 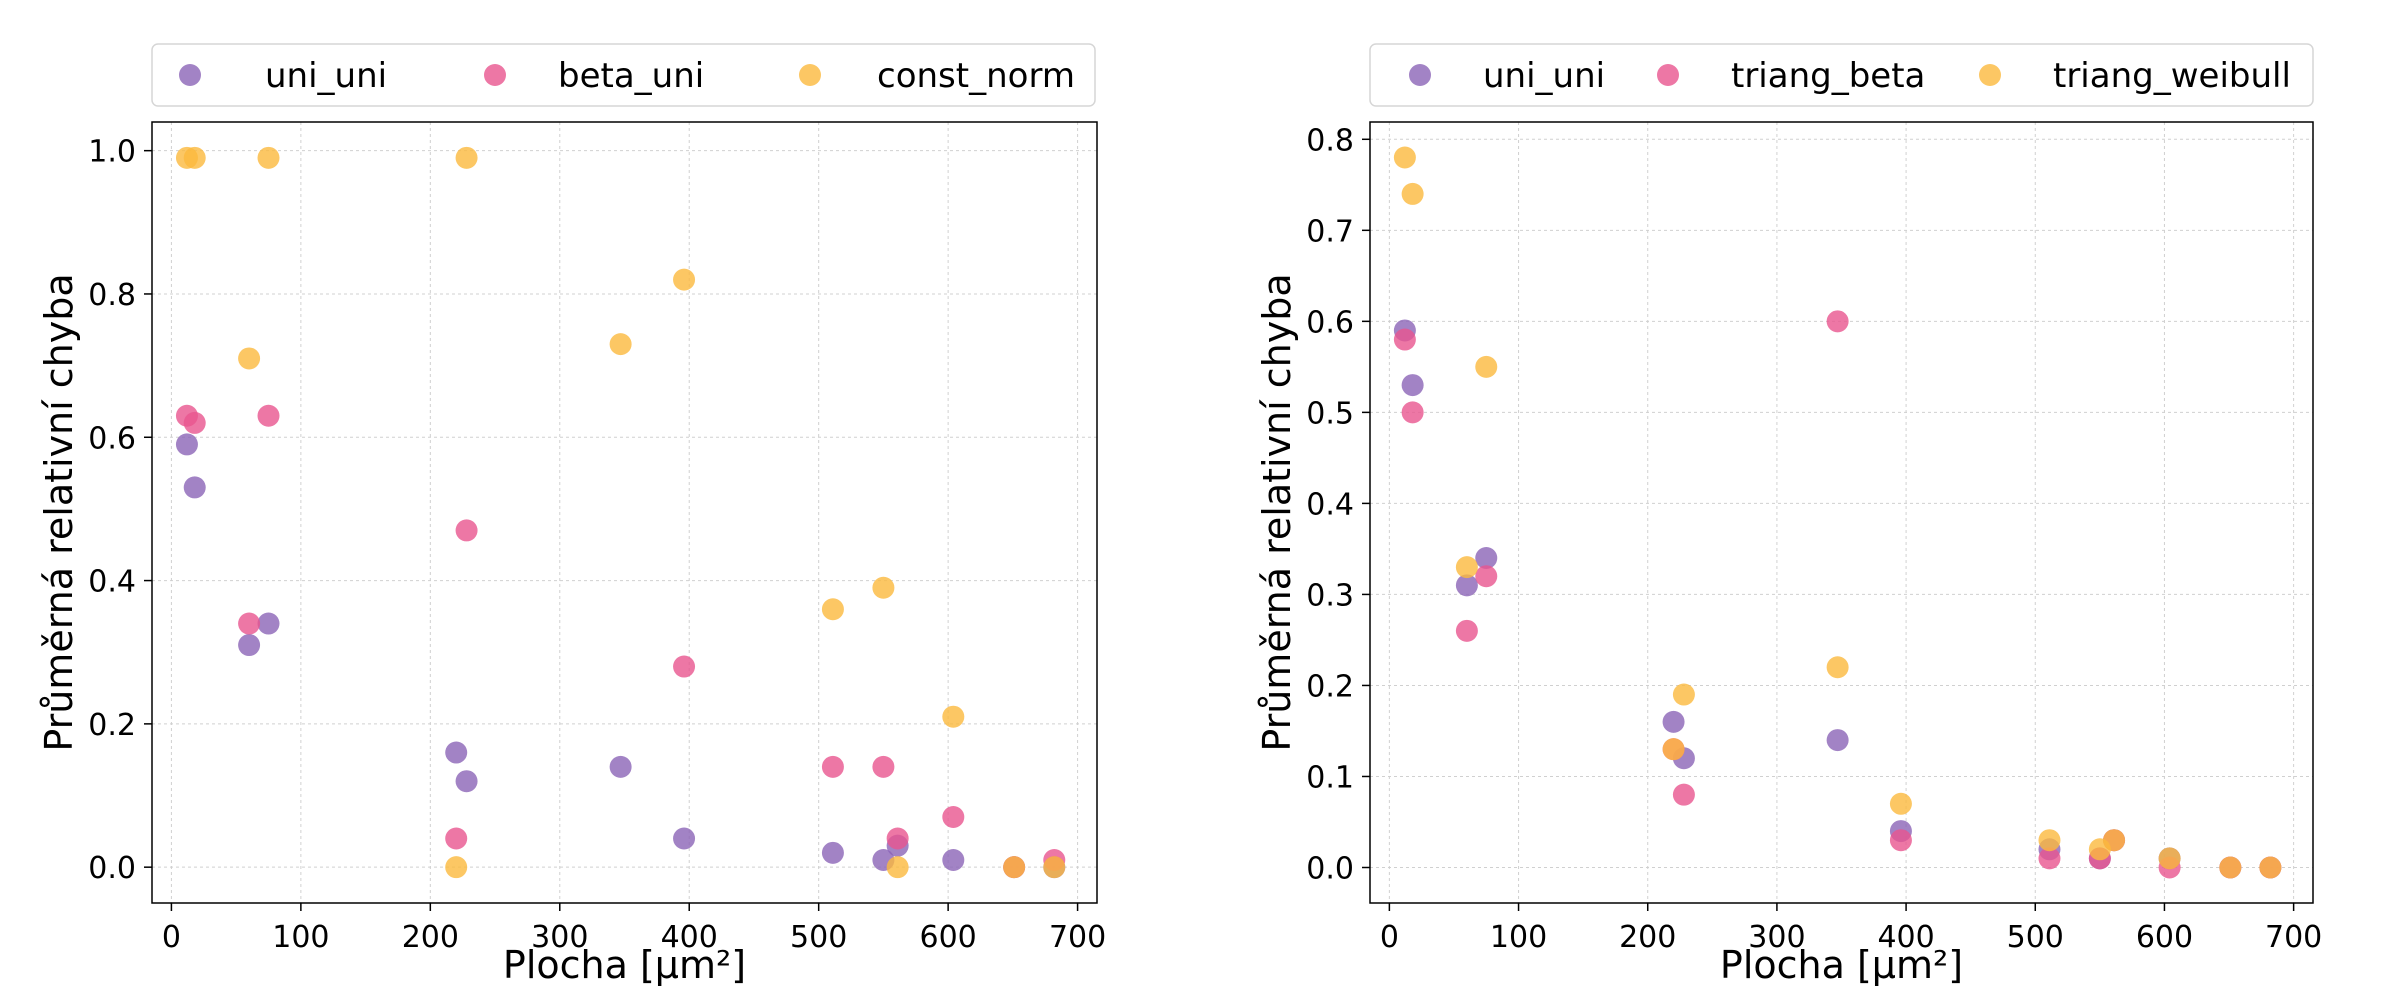 What do you see at coordinates (1330, 595) in the screenshot?
I see `y-tick-label: 0.3` at bounding box center [1330, 595].